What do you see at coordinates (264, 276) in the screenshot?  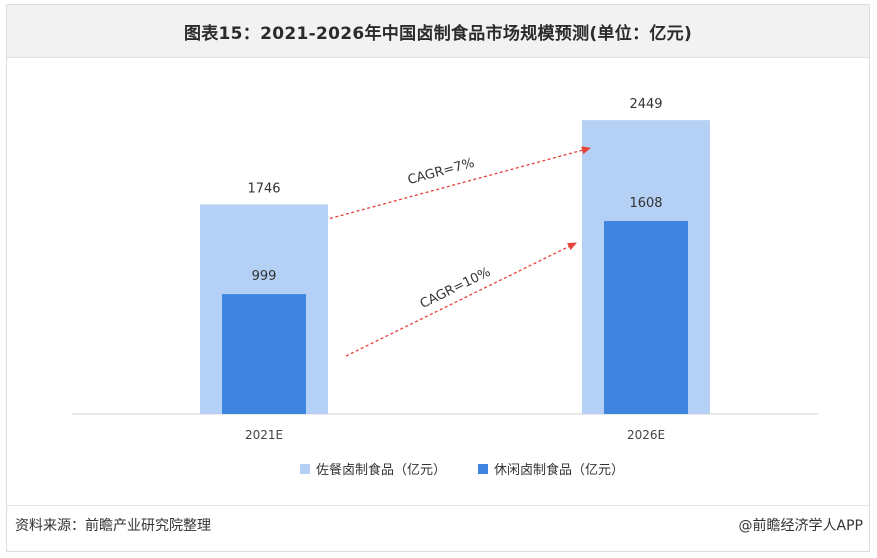 I see `data-label-2021E-series-2: 999` at bounding box center [264, 276].